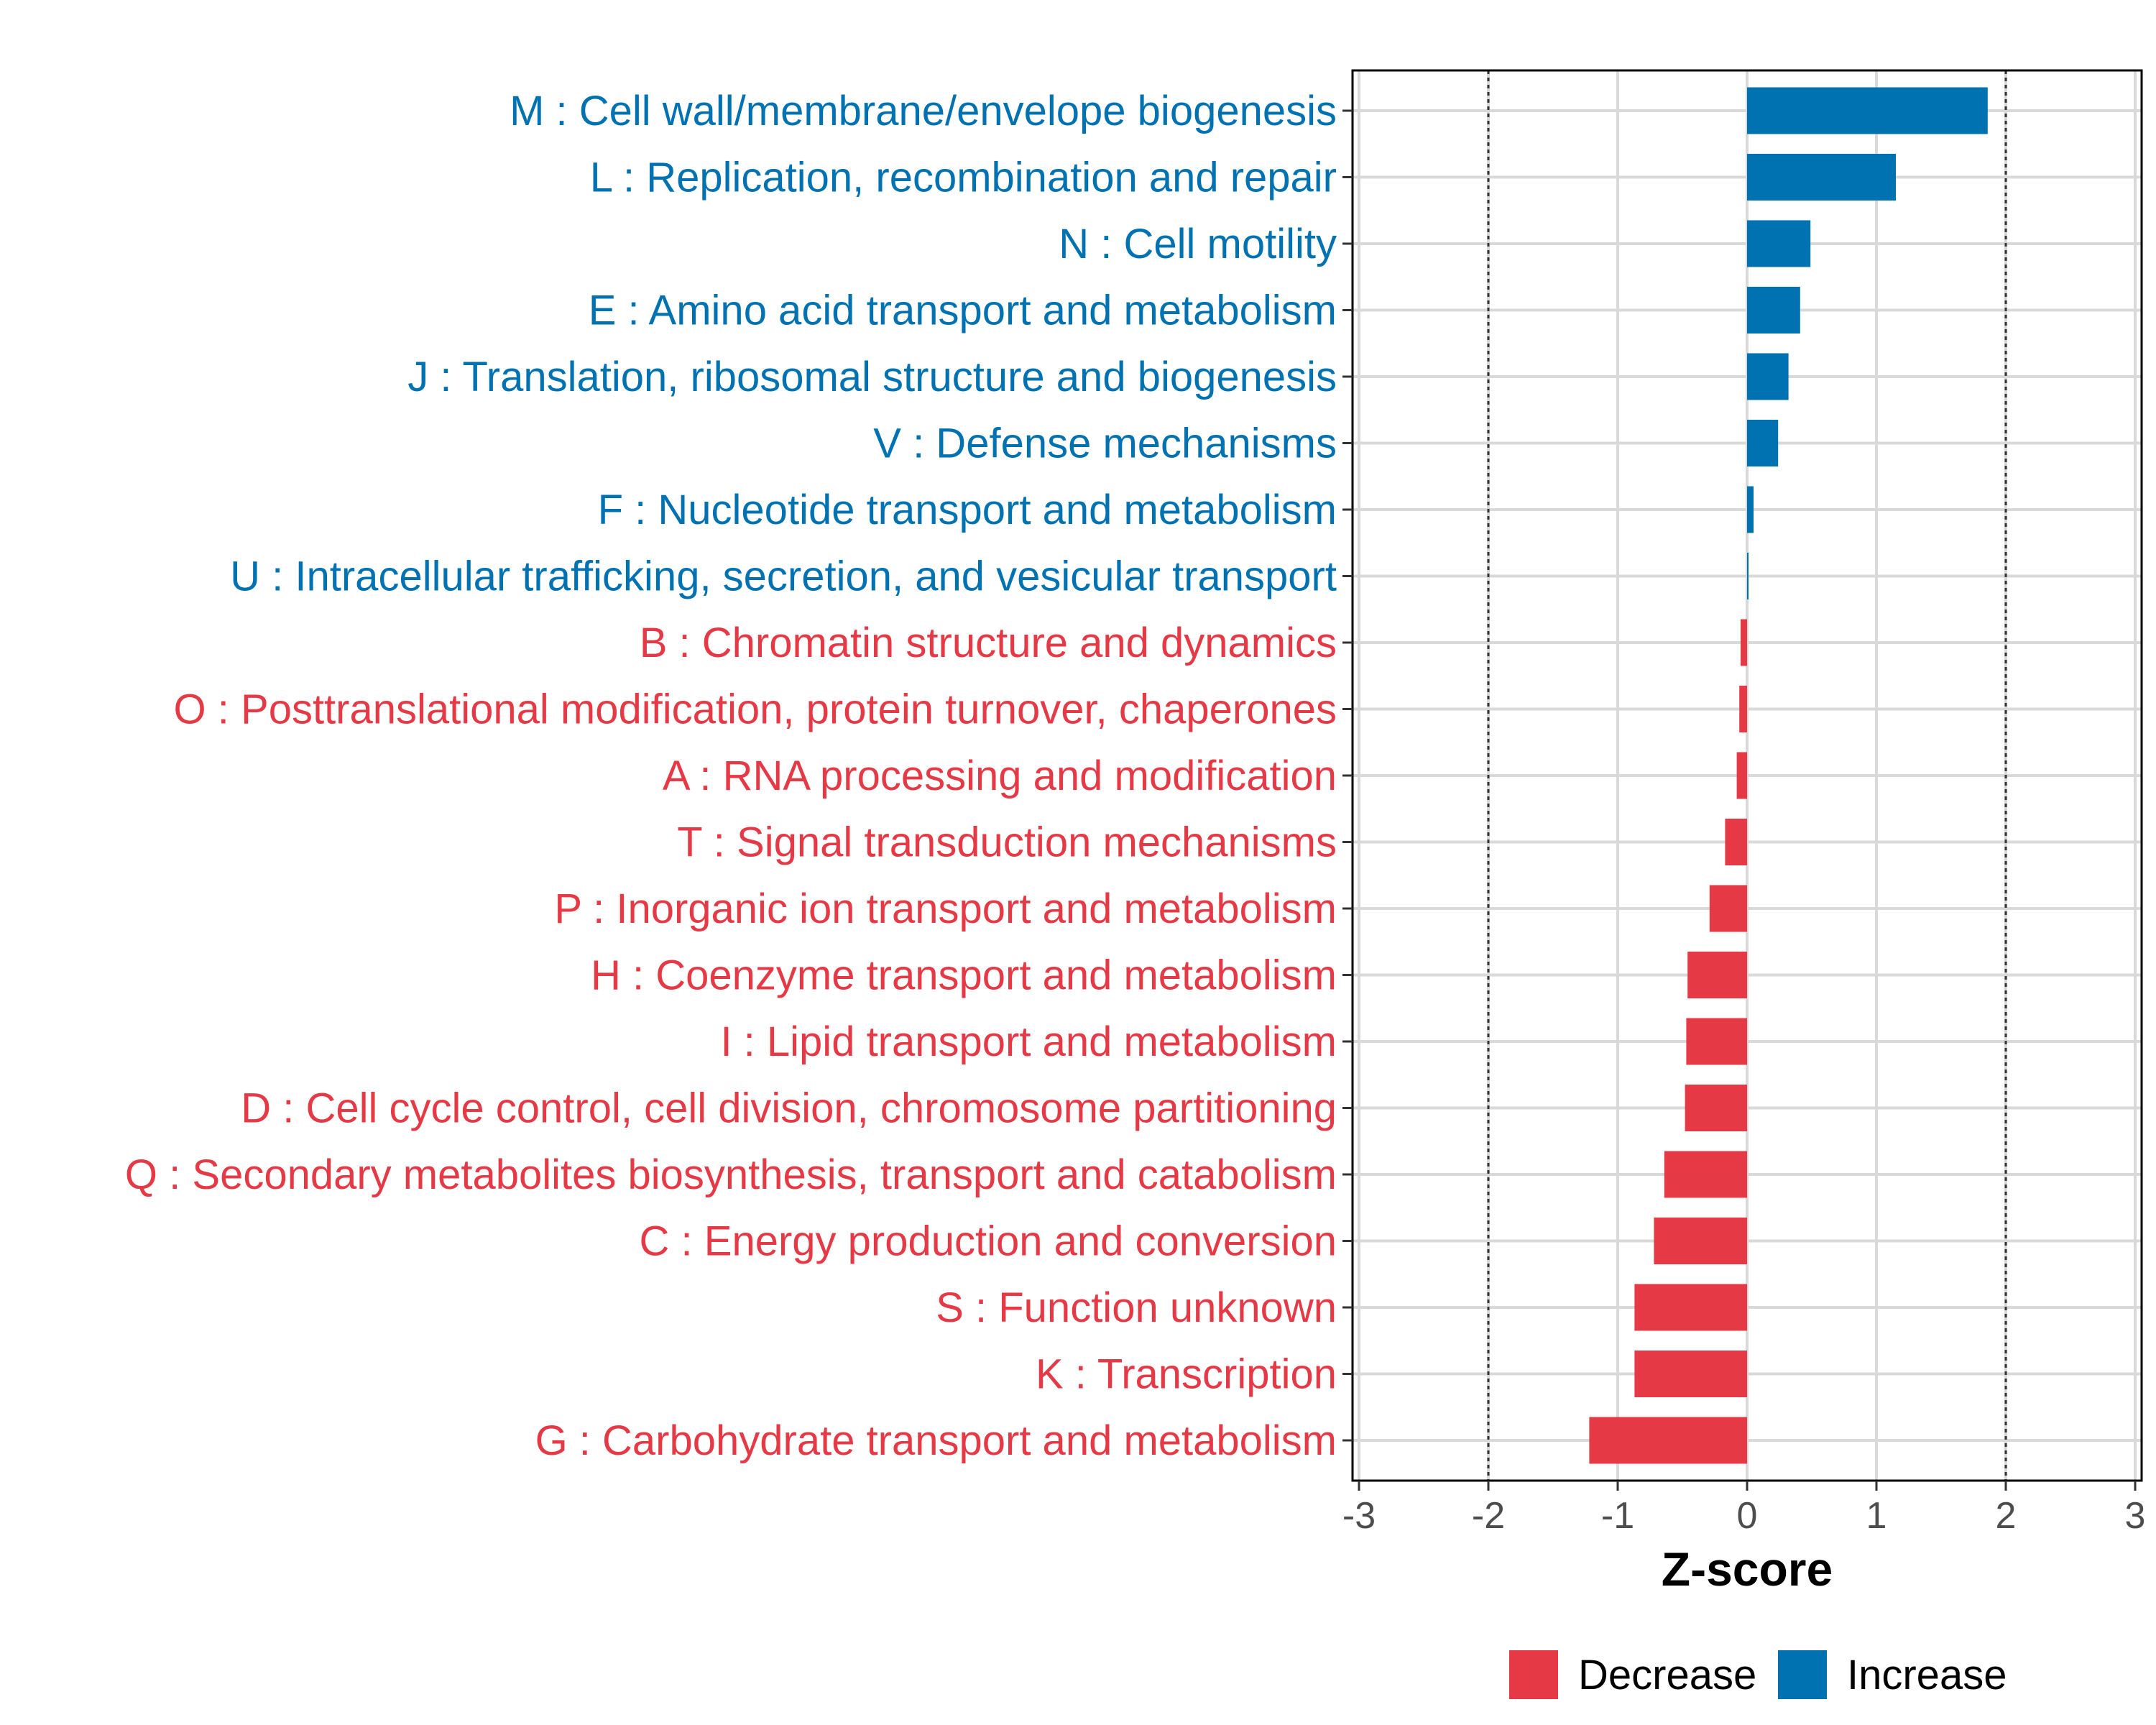 The image size is (2156, 1725). I want to click on bar-a, so click(1741, 775).